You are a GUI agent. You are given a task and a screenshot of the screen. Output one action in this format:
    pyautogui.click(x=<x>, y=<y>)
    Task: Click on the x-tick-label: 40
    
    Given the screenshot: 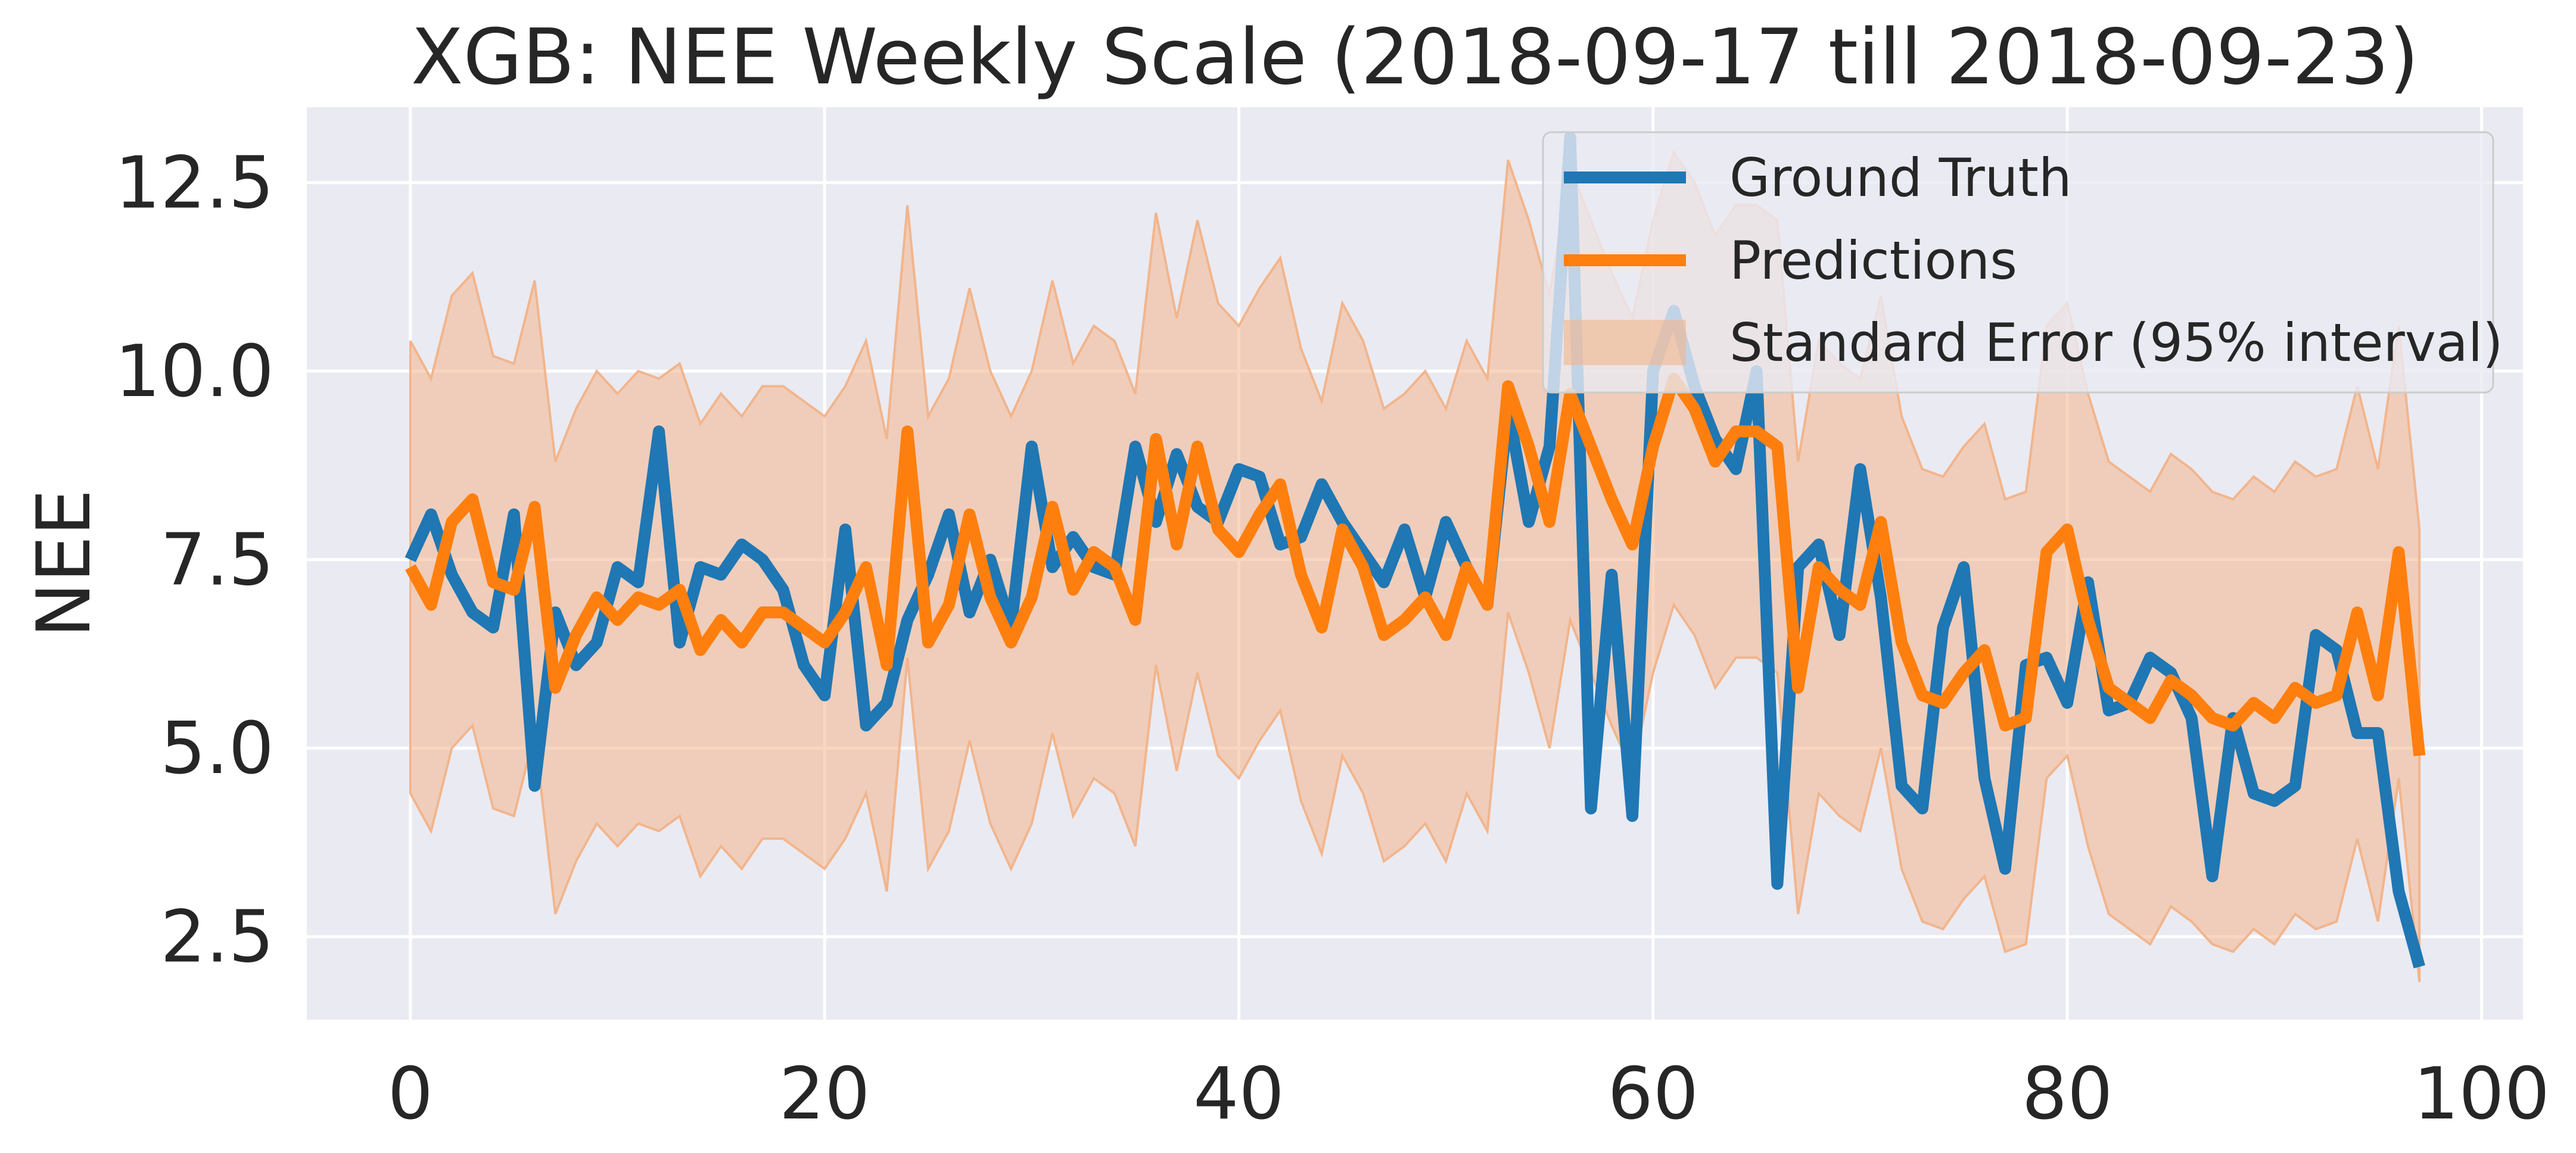 What is the action you would take?
    pyautogui.click(x=1238, y=1094)
    